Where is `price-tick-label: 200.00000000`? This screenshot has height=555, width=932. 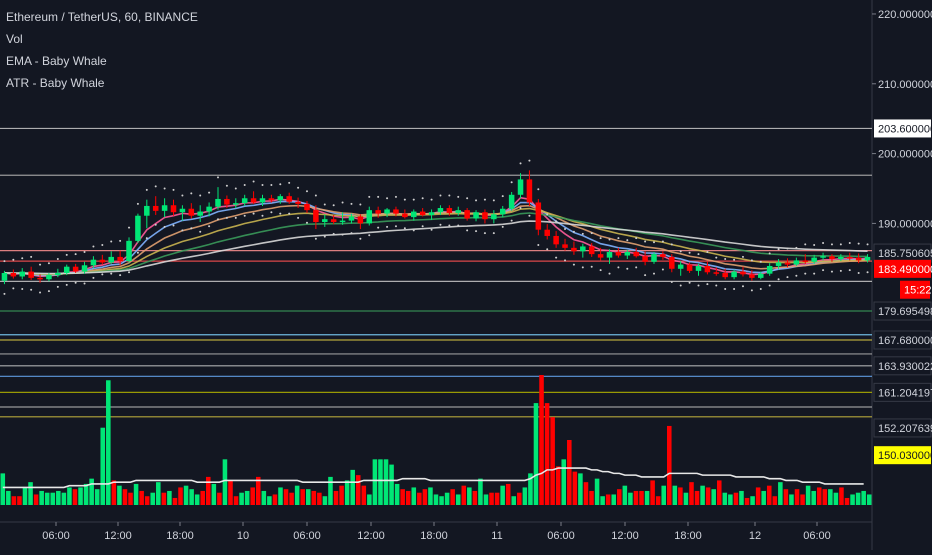
price-tick-label: 200.00000000 is located at coordinates (905, 155).